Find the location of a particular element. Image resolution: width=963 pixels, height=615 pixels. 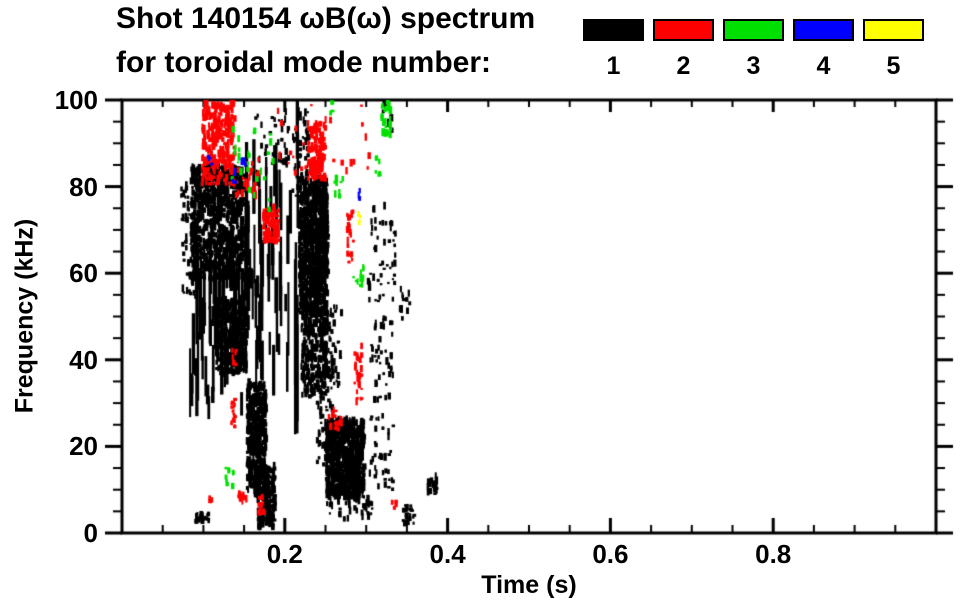

y-tick-label: 20 is located at coordinates (83, 446).